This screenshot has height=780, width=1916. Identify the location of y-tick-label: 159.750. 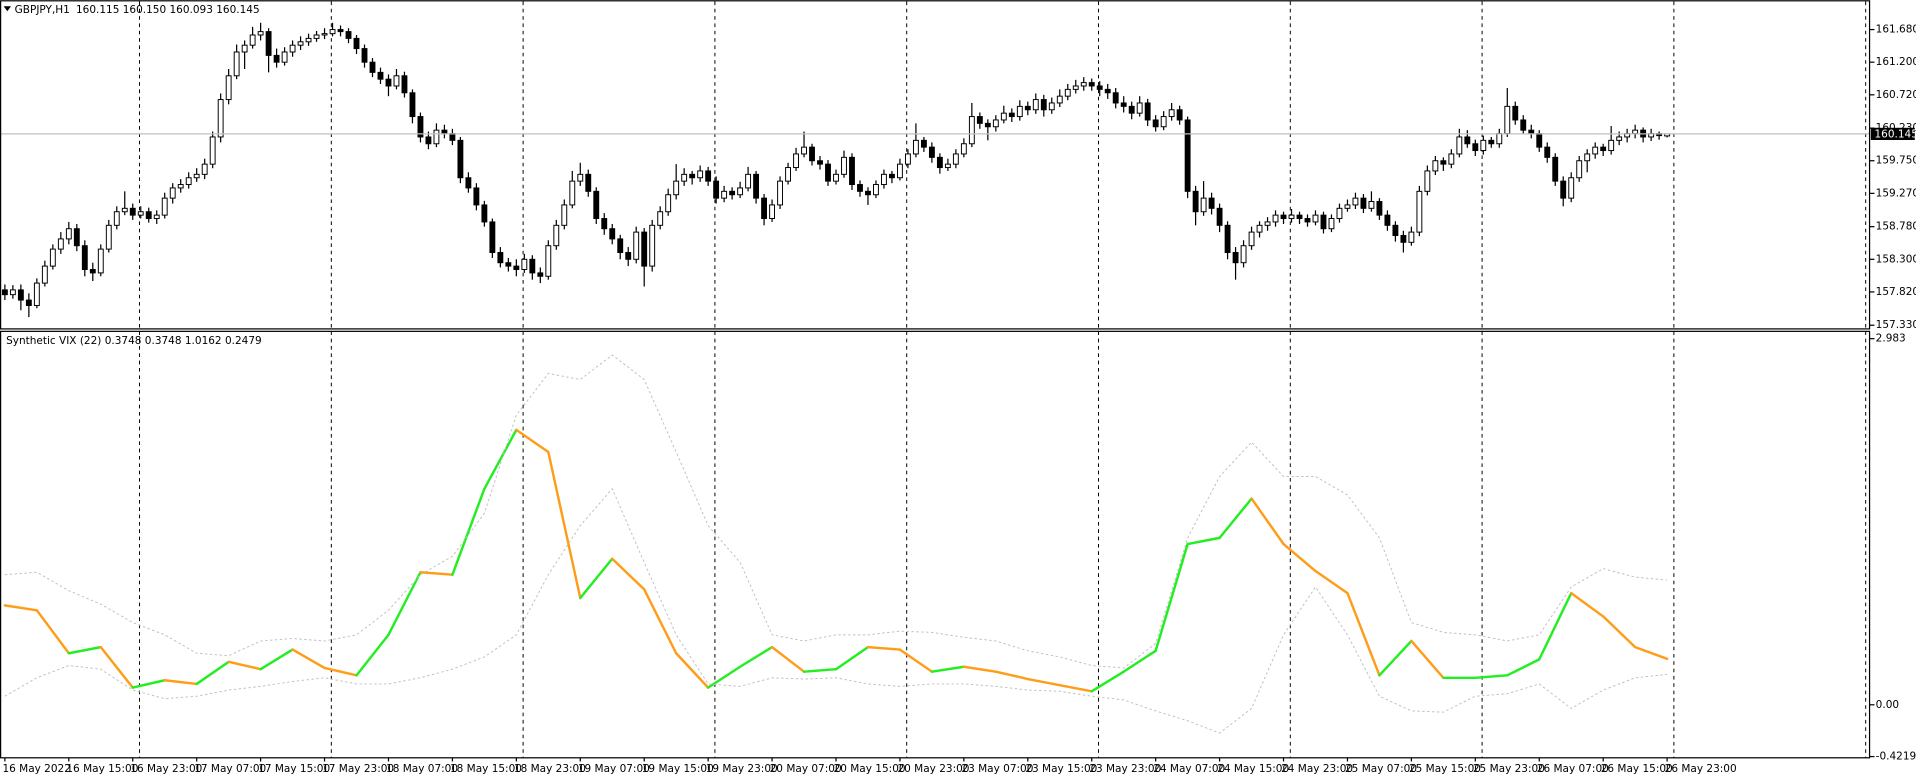
(1896, 161).